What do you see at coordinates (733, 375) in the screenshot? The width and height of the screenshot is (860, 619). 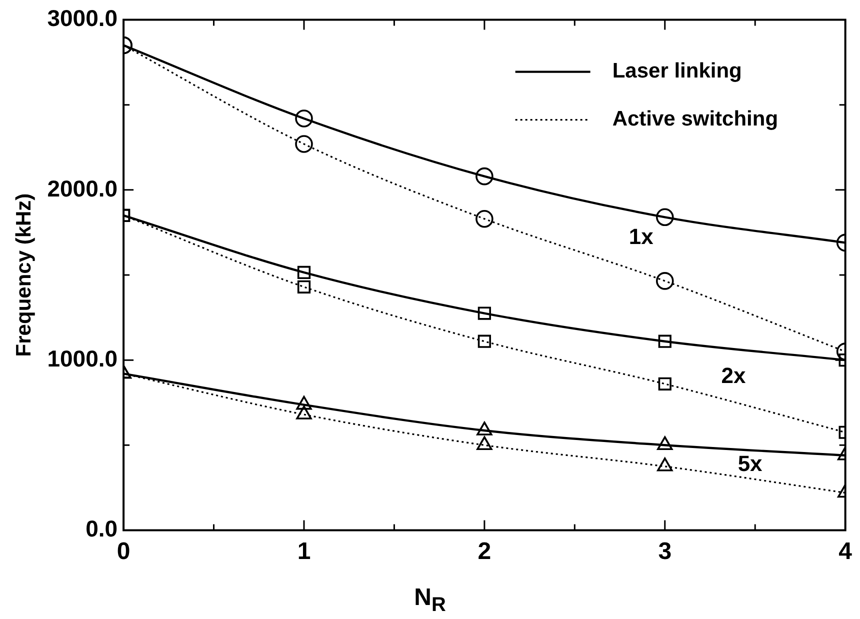 I see `annotation: 2x` at bounding box center [733, 375].